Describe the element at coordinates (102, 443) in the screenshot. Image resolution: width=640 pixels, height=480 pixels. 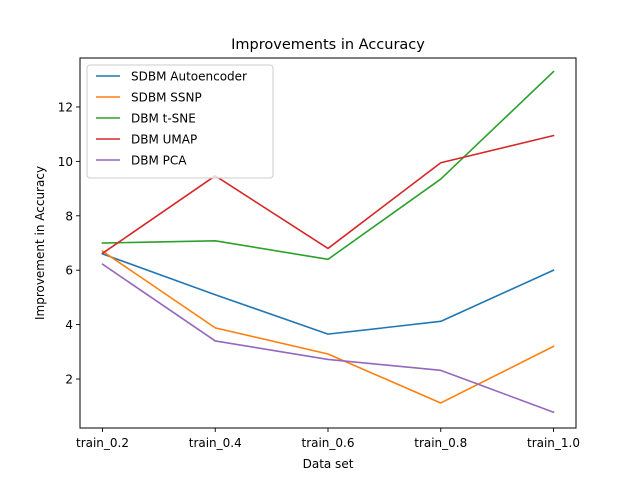
I see `x-tick-label: train_0.2` at that location.